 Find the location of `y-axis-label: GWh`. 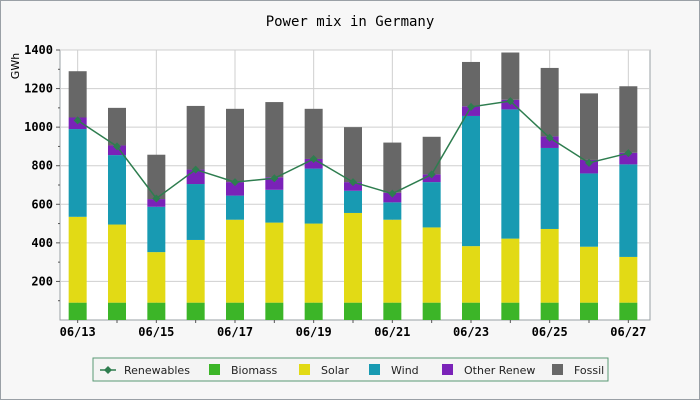

y-axis-label: GWh is located at coordinates (15, 66).